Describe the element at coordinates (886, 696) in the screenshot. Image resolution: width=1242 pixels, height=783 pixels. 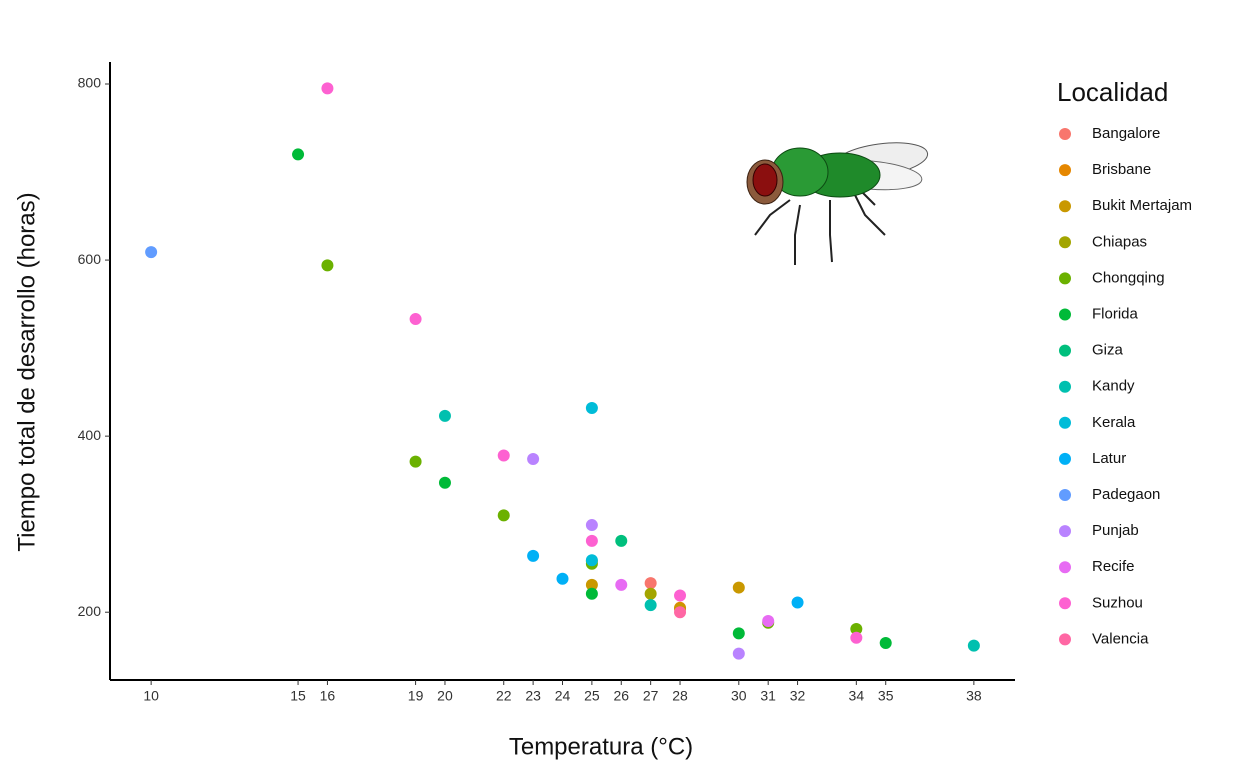
I see `x-tick-label: 35` at that location.